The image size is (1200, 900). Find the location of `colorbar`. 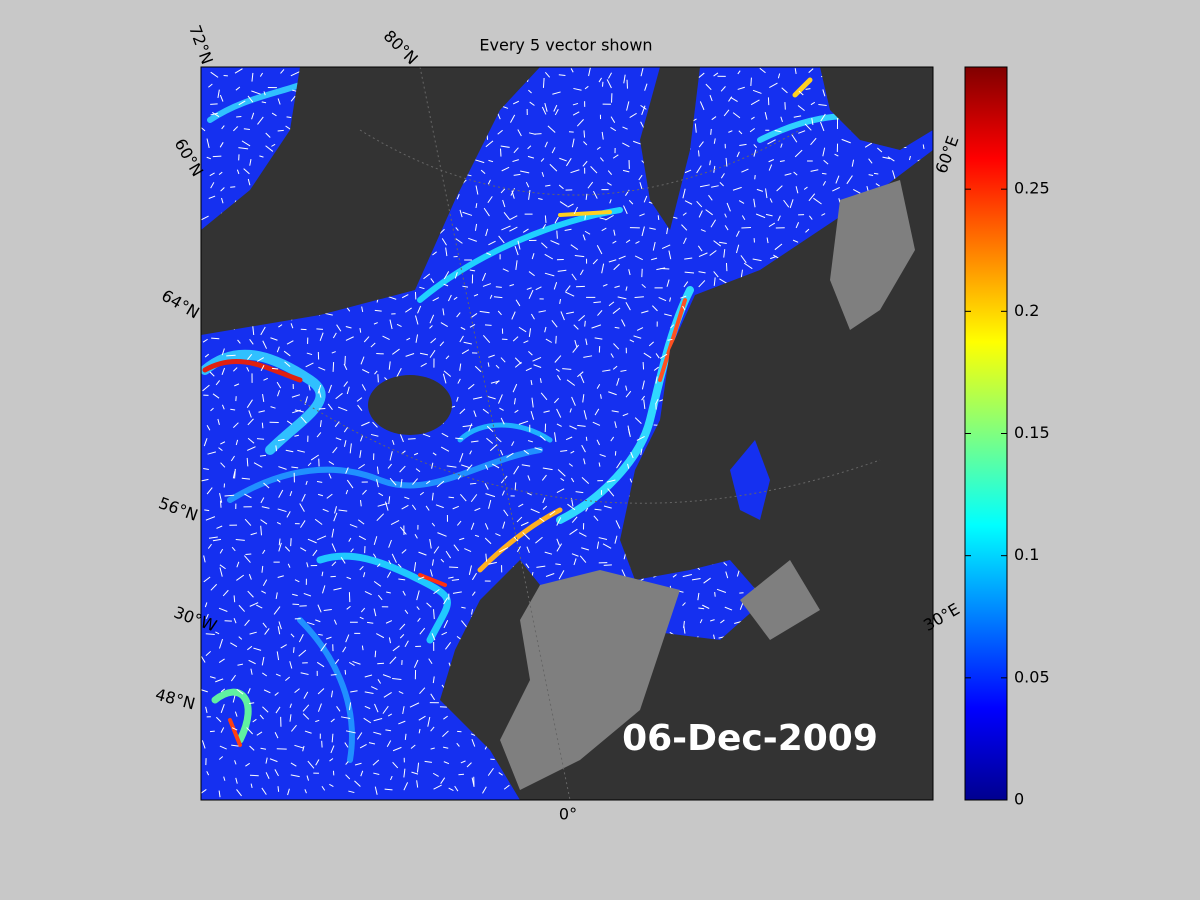

colorbar is located at coordinates (986, 433).